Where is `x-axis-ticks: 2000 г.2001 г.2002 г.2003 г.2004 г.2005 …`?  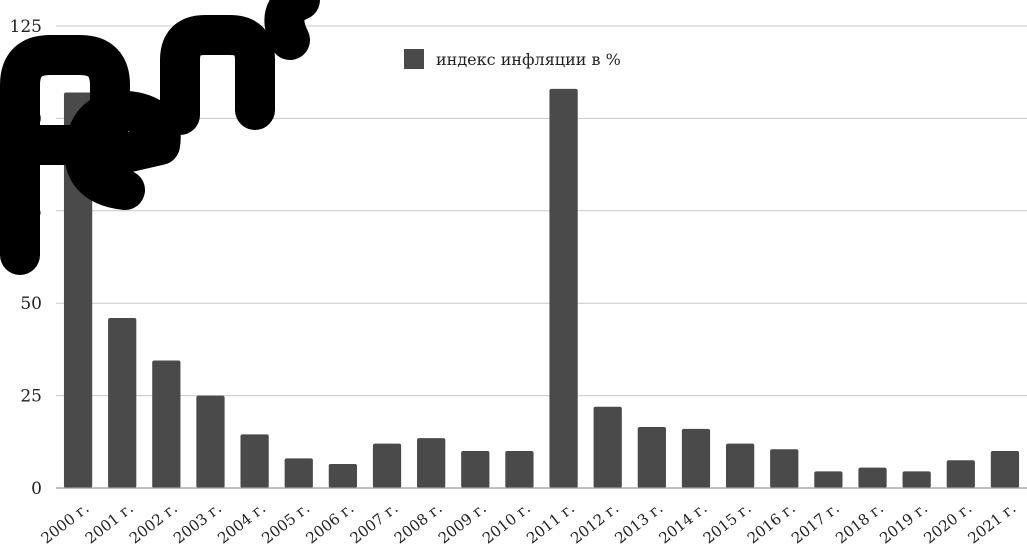 x-axis-ticks: 2000 г.2001 г.2002 г.2003 г.2004 г.2005 … is located at coordinates (529, 523).